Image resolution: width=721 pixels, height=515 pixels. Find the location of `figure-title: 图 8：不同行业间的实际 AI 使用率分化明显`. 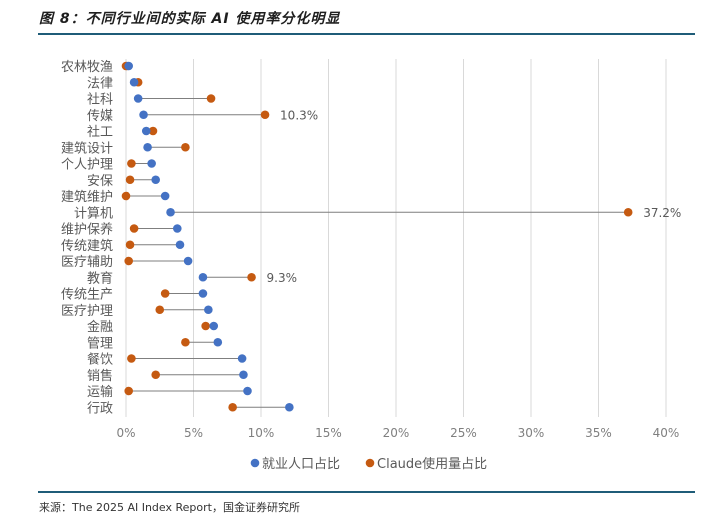

figure-title: 图 8：不同行业间的实际 AI 使用率分化明显 is located at coordinates (190, 19).